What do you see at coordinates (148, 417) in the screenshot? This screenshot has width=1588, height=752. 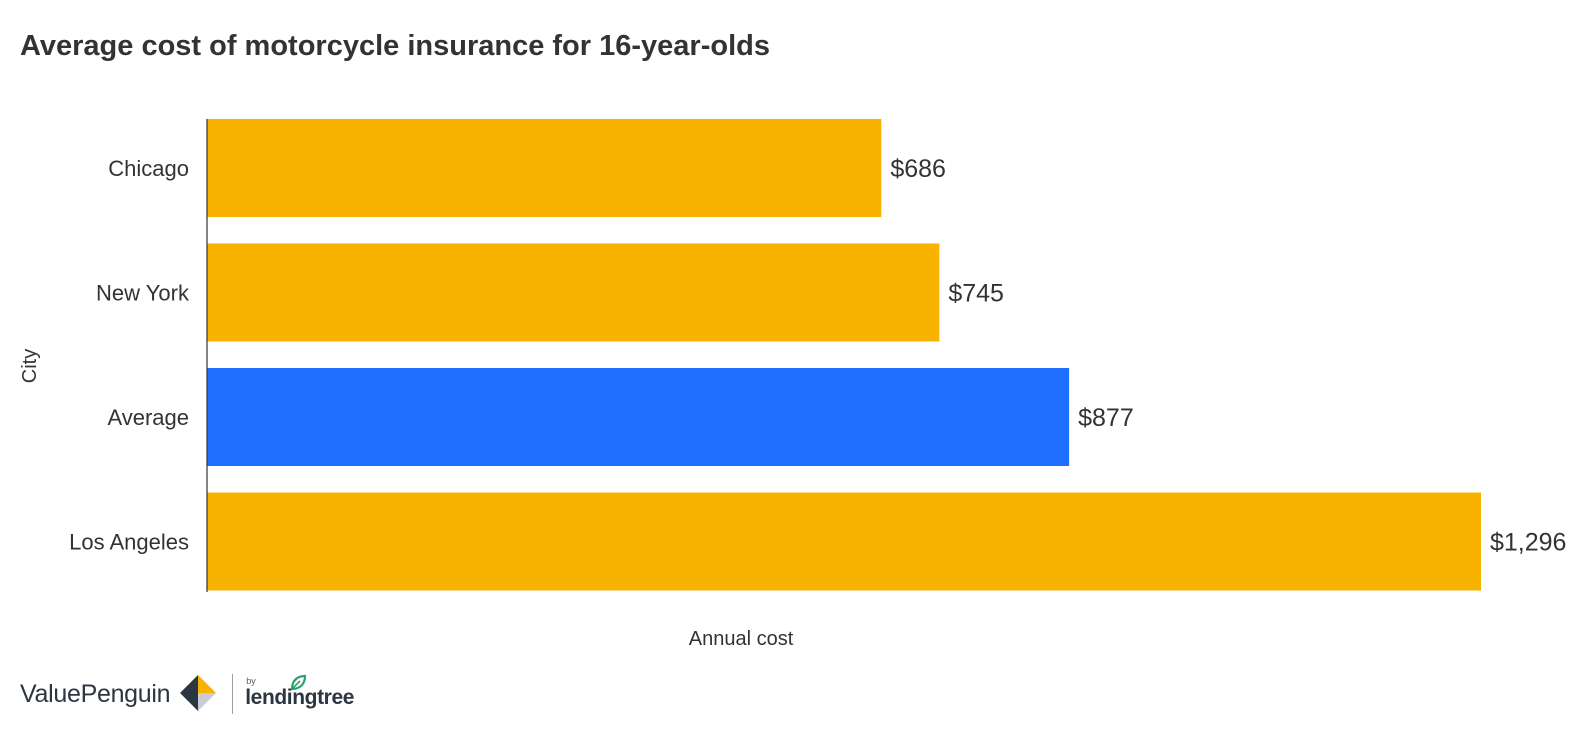 I see `y-tick-label: Average` at bounding box center [148, 417].